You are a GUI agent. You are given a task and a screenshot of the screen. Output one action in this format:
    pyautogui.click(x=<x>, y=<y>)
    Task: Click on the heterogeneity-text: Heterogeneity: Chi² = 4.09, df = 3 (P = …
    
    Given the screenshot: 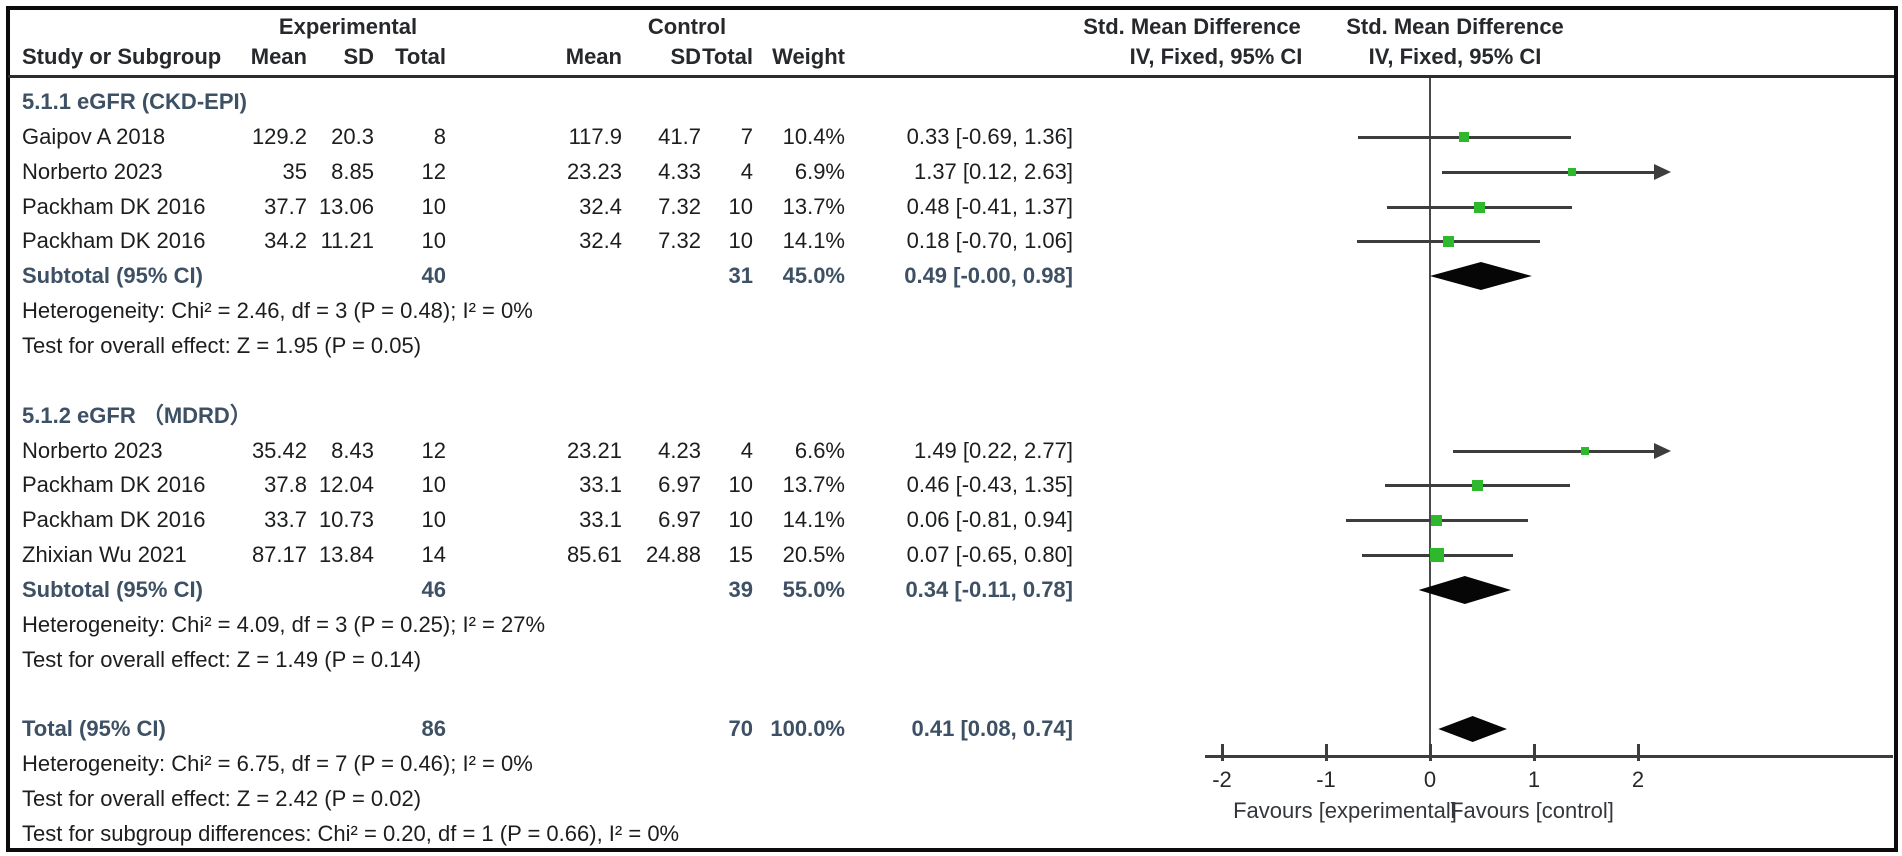 What is the action you would take?
    pyautogui.click(x=284, y=624)
    